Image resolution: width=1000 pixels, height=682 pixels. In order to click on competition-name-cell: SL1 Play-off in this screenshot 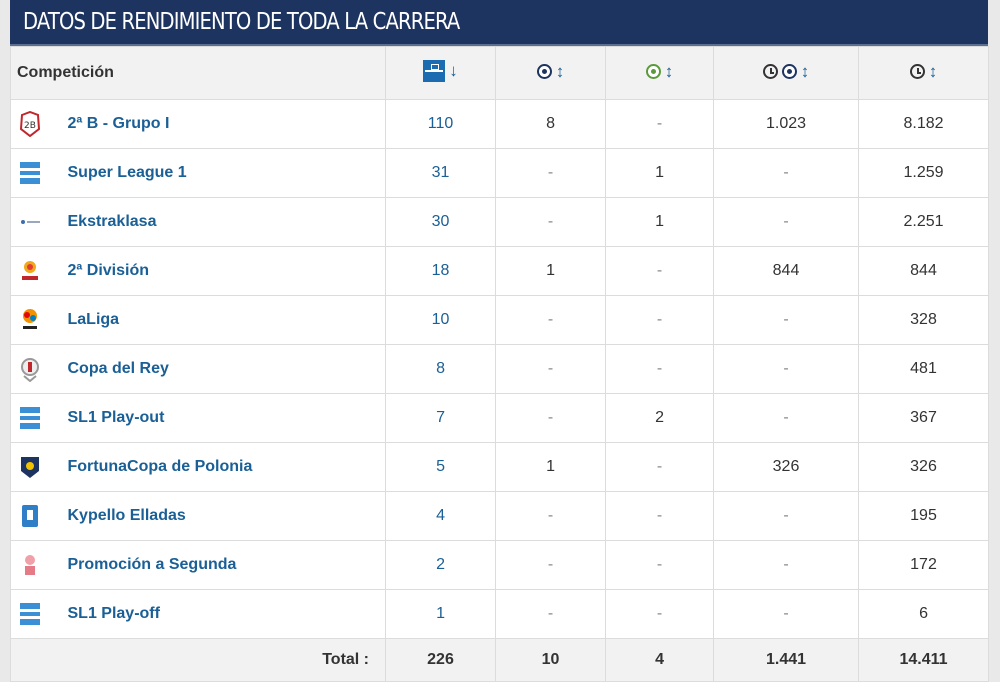, I will do `click(226, 614)`.